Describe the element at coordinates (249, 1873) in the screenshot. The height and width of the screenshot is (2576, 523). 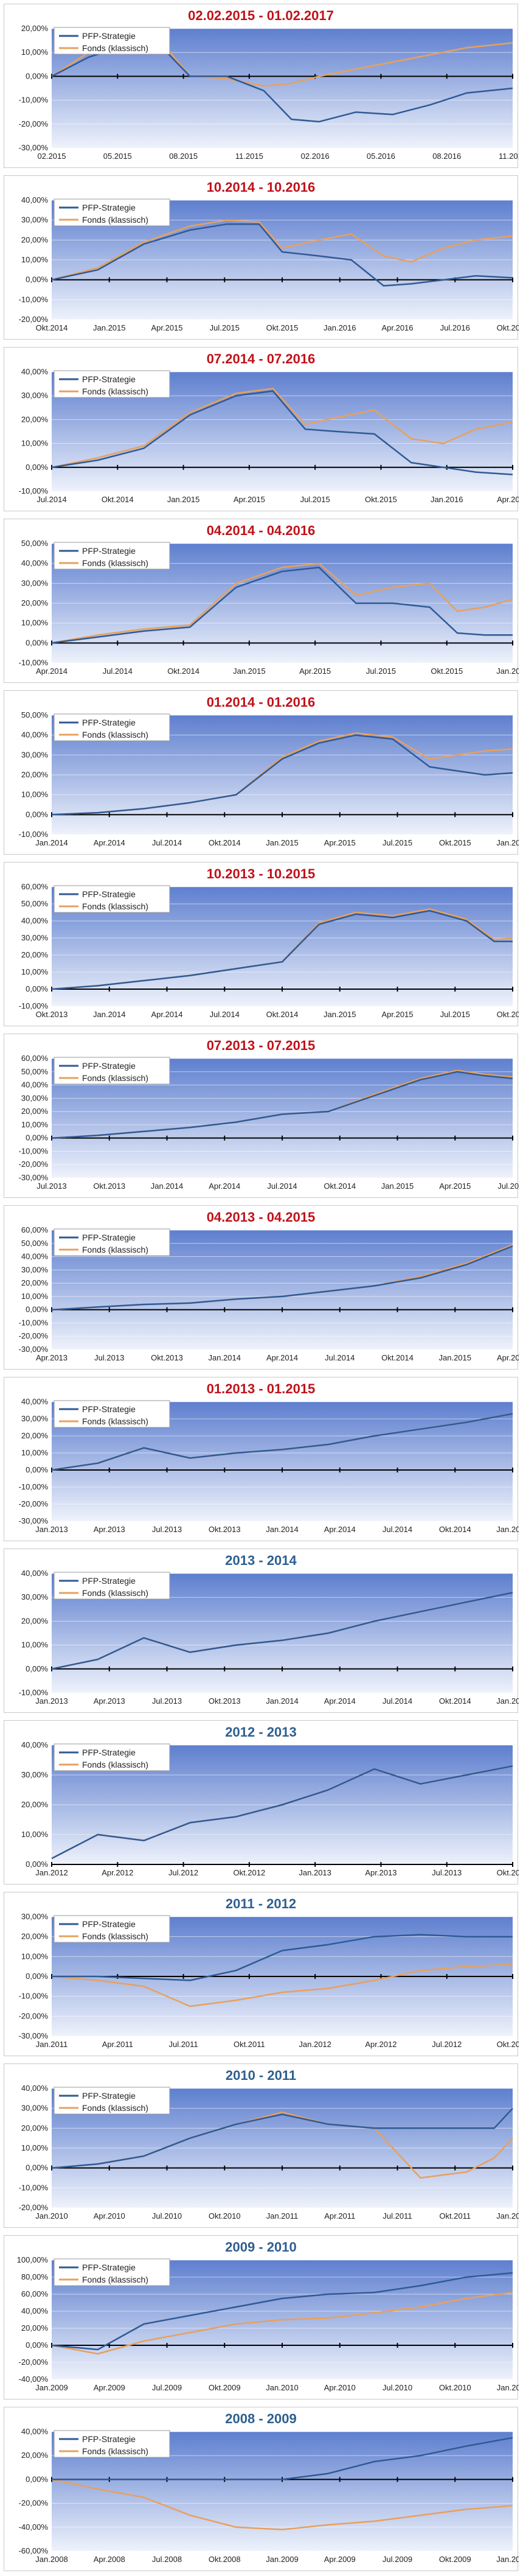
I see `x-tick-label: Okt.2012` at that location.